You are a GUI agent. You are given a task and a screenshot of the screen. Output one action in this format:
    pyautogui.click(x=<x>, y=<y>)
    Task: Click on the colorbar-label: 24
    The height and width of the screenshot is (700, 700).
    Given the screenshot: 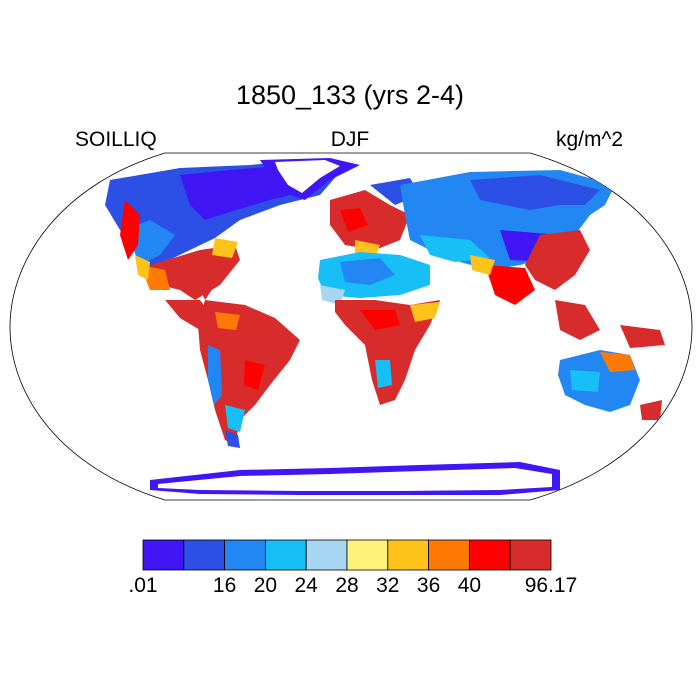 What is the action you would take?
    pyautogui.click(x=306, y=585)
    